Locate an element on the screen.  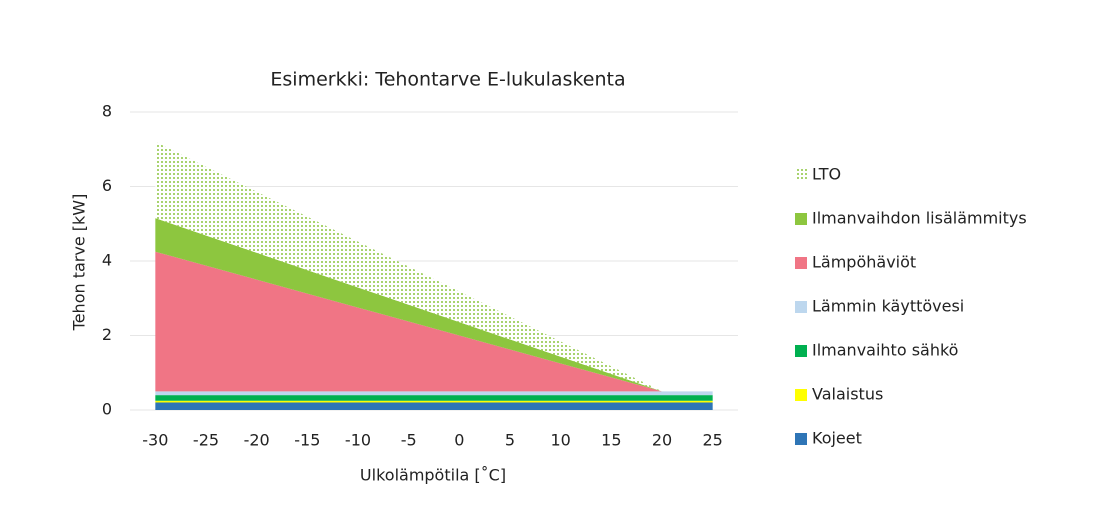
x-axis-label: Ulkolämpötila [˚C] is located at coordinates (433, 475).